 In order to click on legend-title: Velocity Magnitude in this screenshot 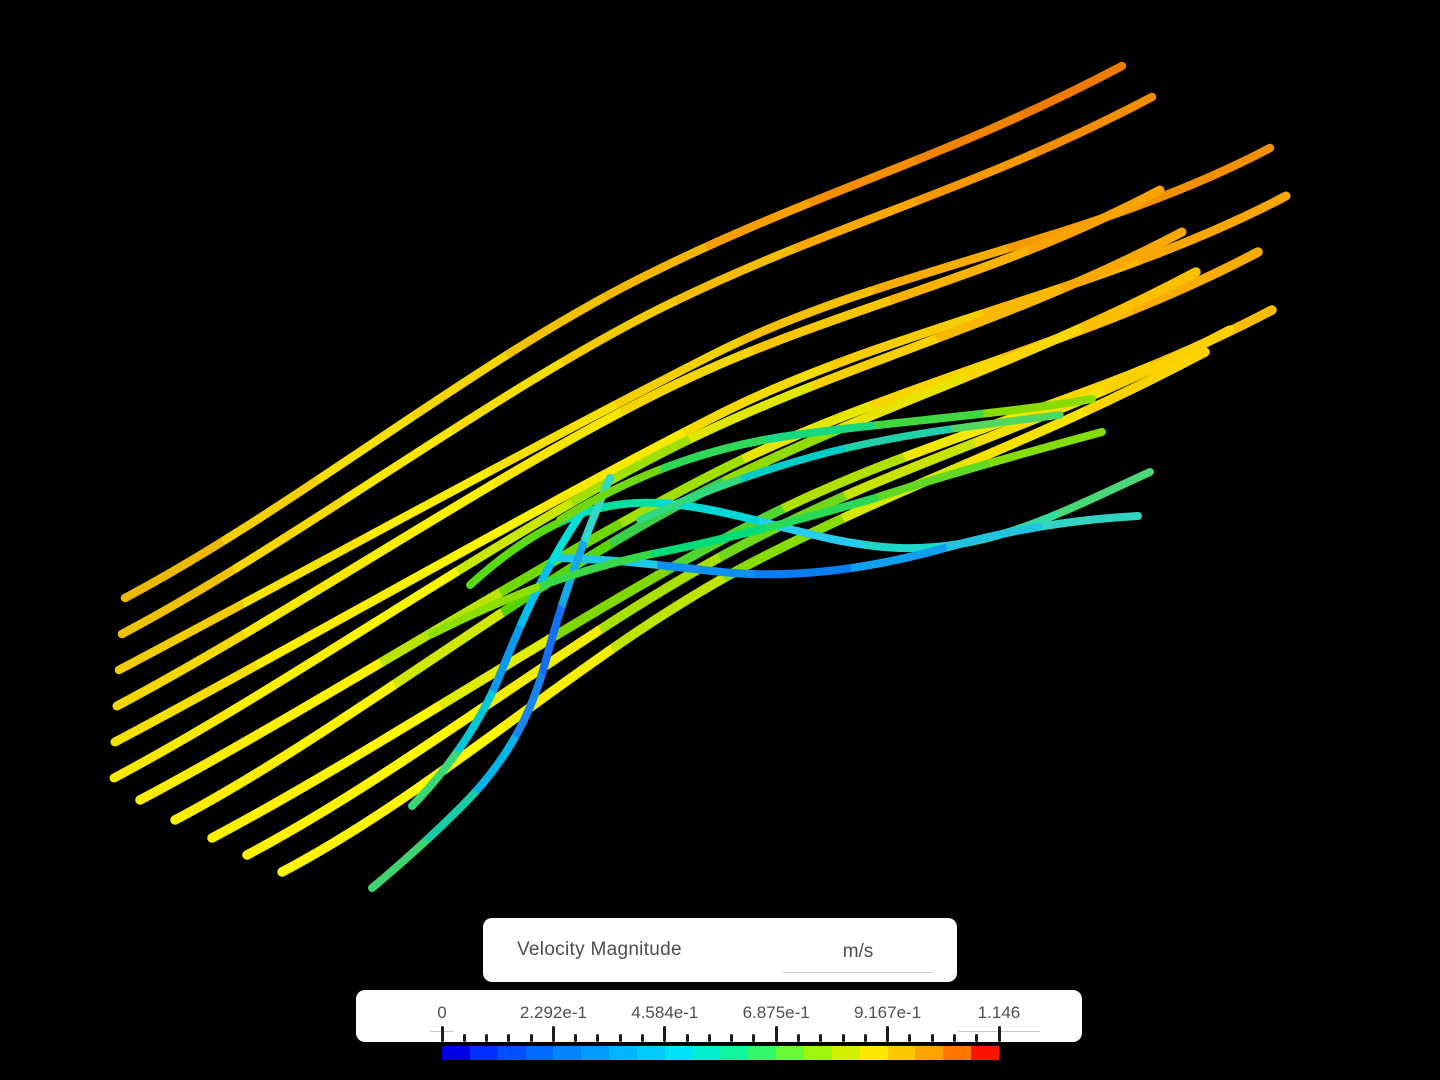, I will do `click(599, 949)`.